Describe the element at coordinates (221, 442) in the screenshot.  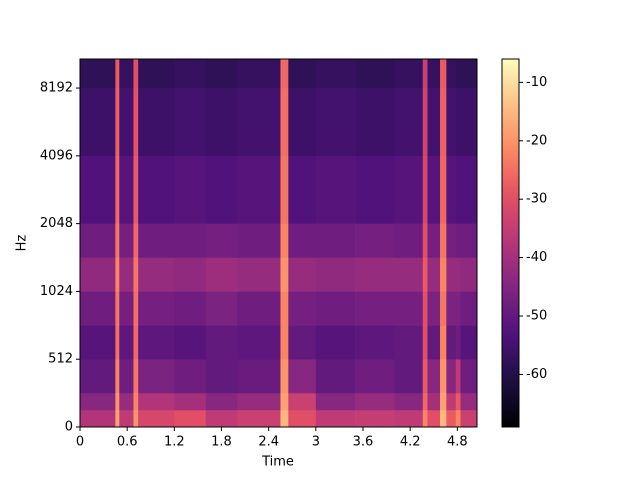
I see `x-tick-label: 1.8` at that location.